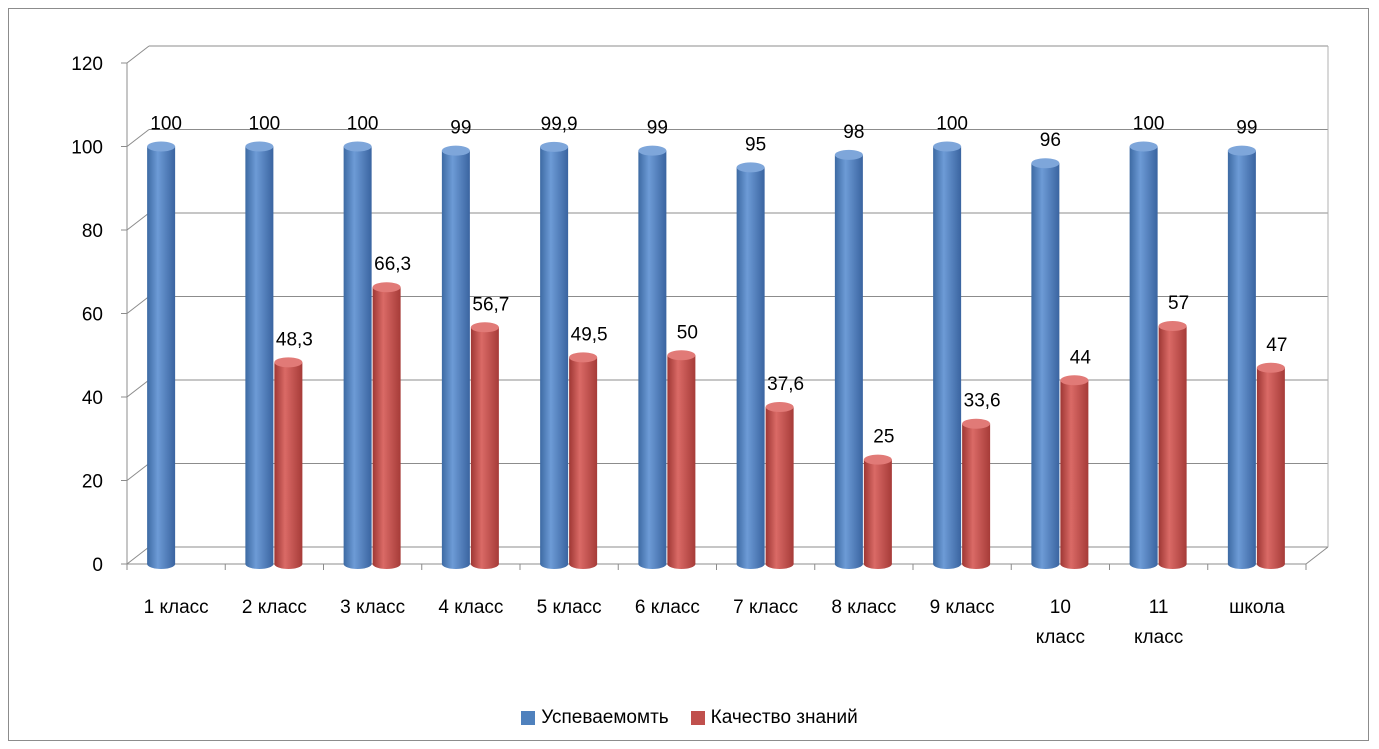 The width and height of the screenshot is (1379, 749). Describe the element at coordinates (1317, 555) in the screenshot. I see `floor-right-edge` at that location.